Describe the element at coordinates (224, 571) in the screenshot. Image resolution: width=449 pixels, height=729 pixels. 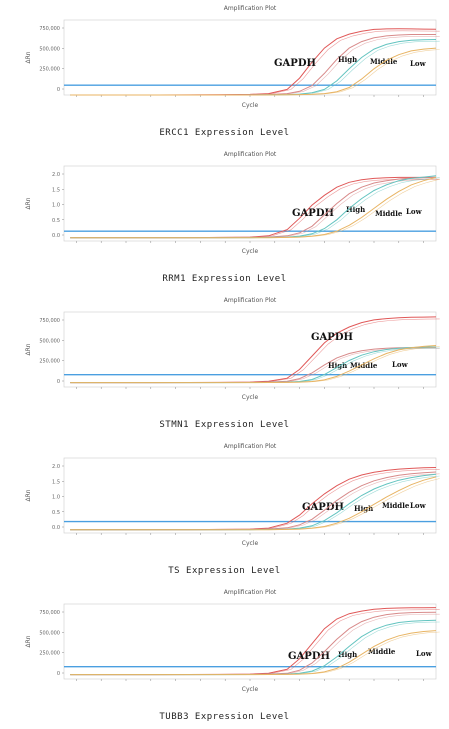
I see `chart-caption: TS Expression Level` at that location.